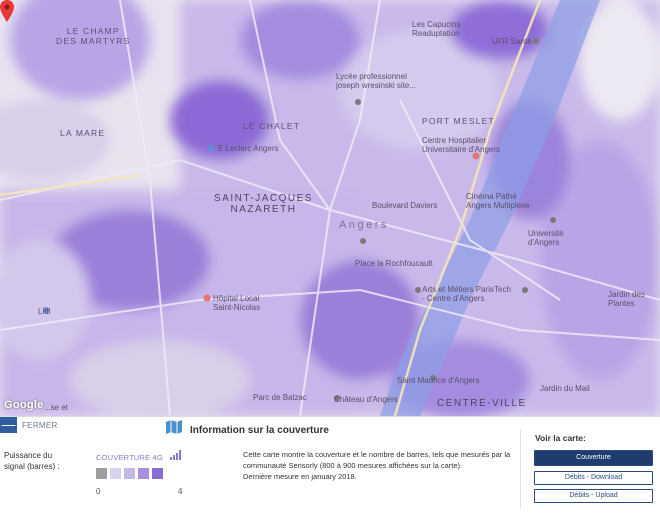  I want to click on poi-cinema: Cinéma Pathé Angers Multiplexe, so click(498, 201).